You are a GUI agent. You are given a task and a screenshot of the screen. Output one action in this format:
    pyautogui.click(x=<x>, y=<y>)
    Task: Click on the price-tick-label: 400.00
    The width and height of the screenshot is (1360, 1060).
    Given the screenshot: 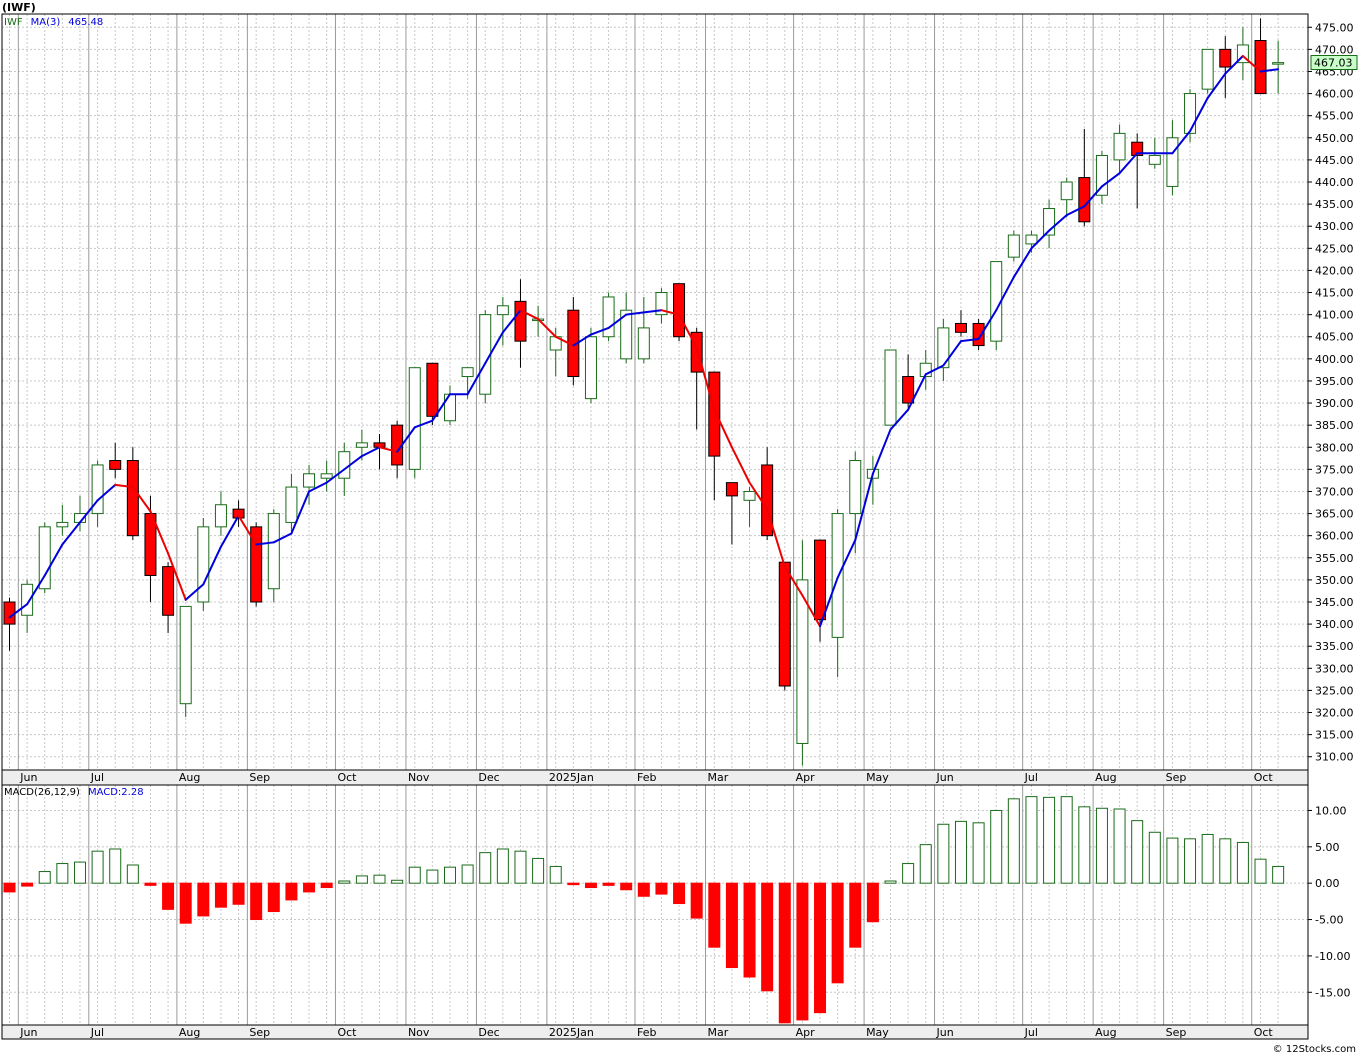 What is the action you would take?
    pyautogui.click(x=1334, y=359)
    